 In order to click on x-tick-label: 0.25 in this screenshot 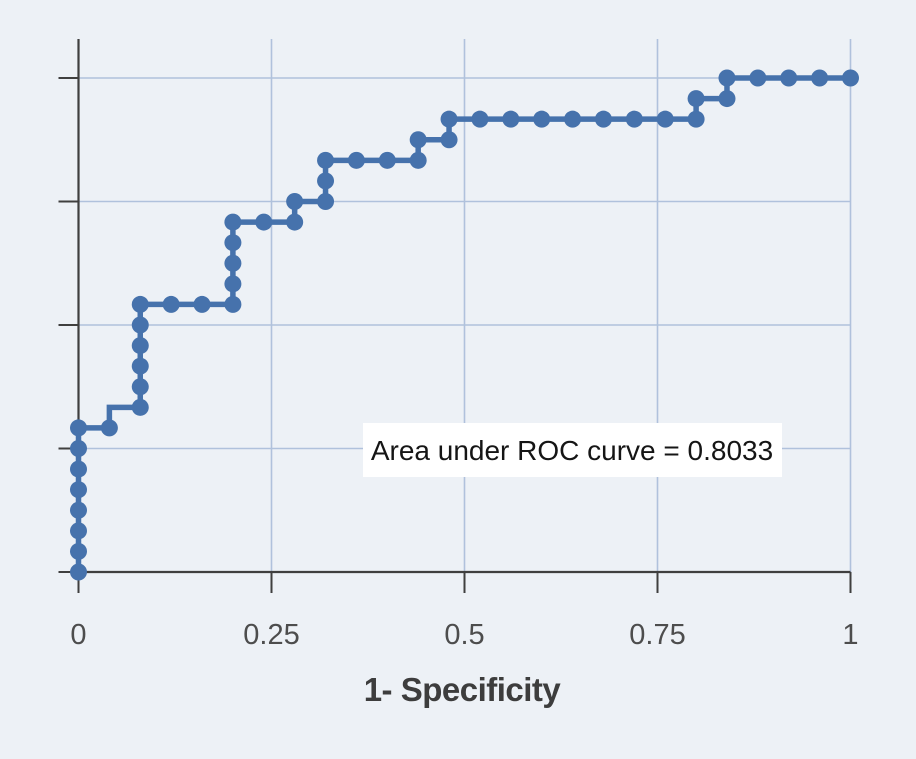, I will do `click(271, 635)`.